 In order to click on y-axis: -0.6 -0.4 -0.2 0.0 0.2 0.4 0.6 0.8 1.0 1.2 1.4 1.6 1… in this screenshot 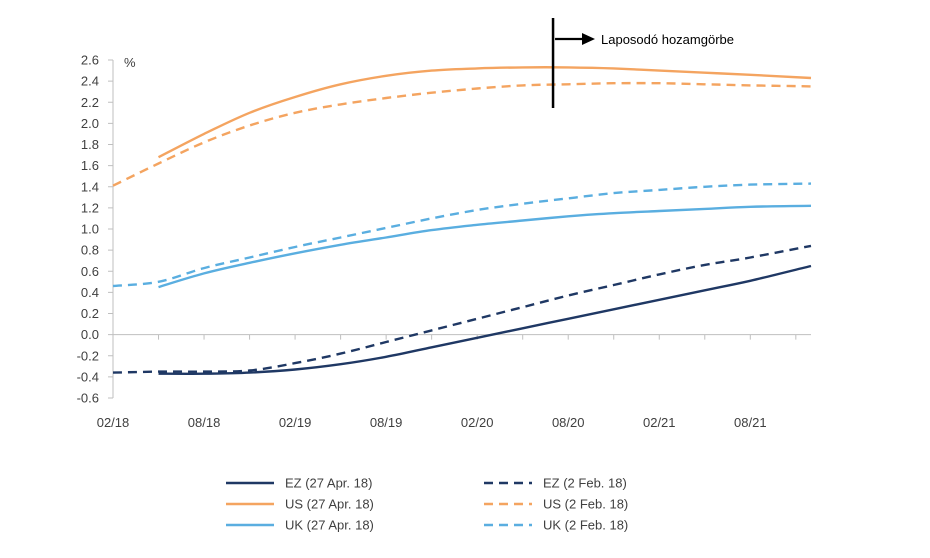, I will do `click(106, 229)`.